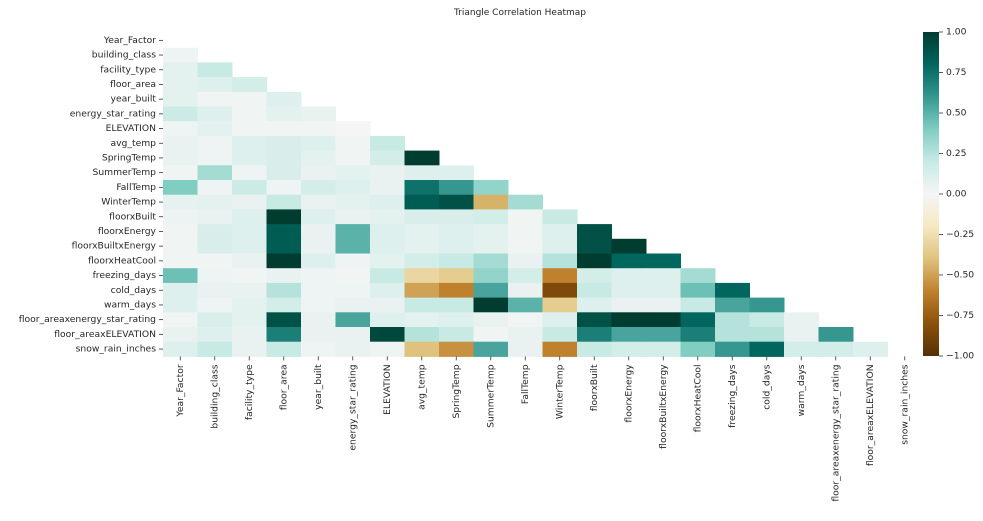 The height and width of the screenshot is (521, 983). Describe the element at coordinates (801, 335) in the screenshot. I see `heatmap-cell-floor_areaxELEVATION-warm_days` at that location.